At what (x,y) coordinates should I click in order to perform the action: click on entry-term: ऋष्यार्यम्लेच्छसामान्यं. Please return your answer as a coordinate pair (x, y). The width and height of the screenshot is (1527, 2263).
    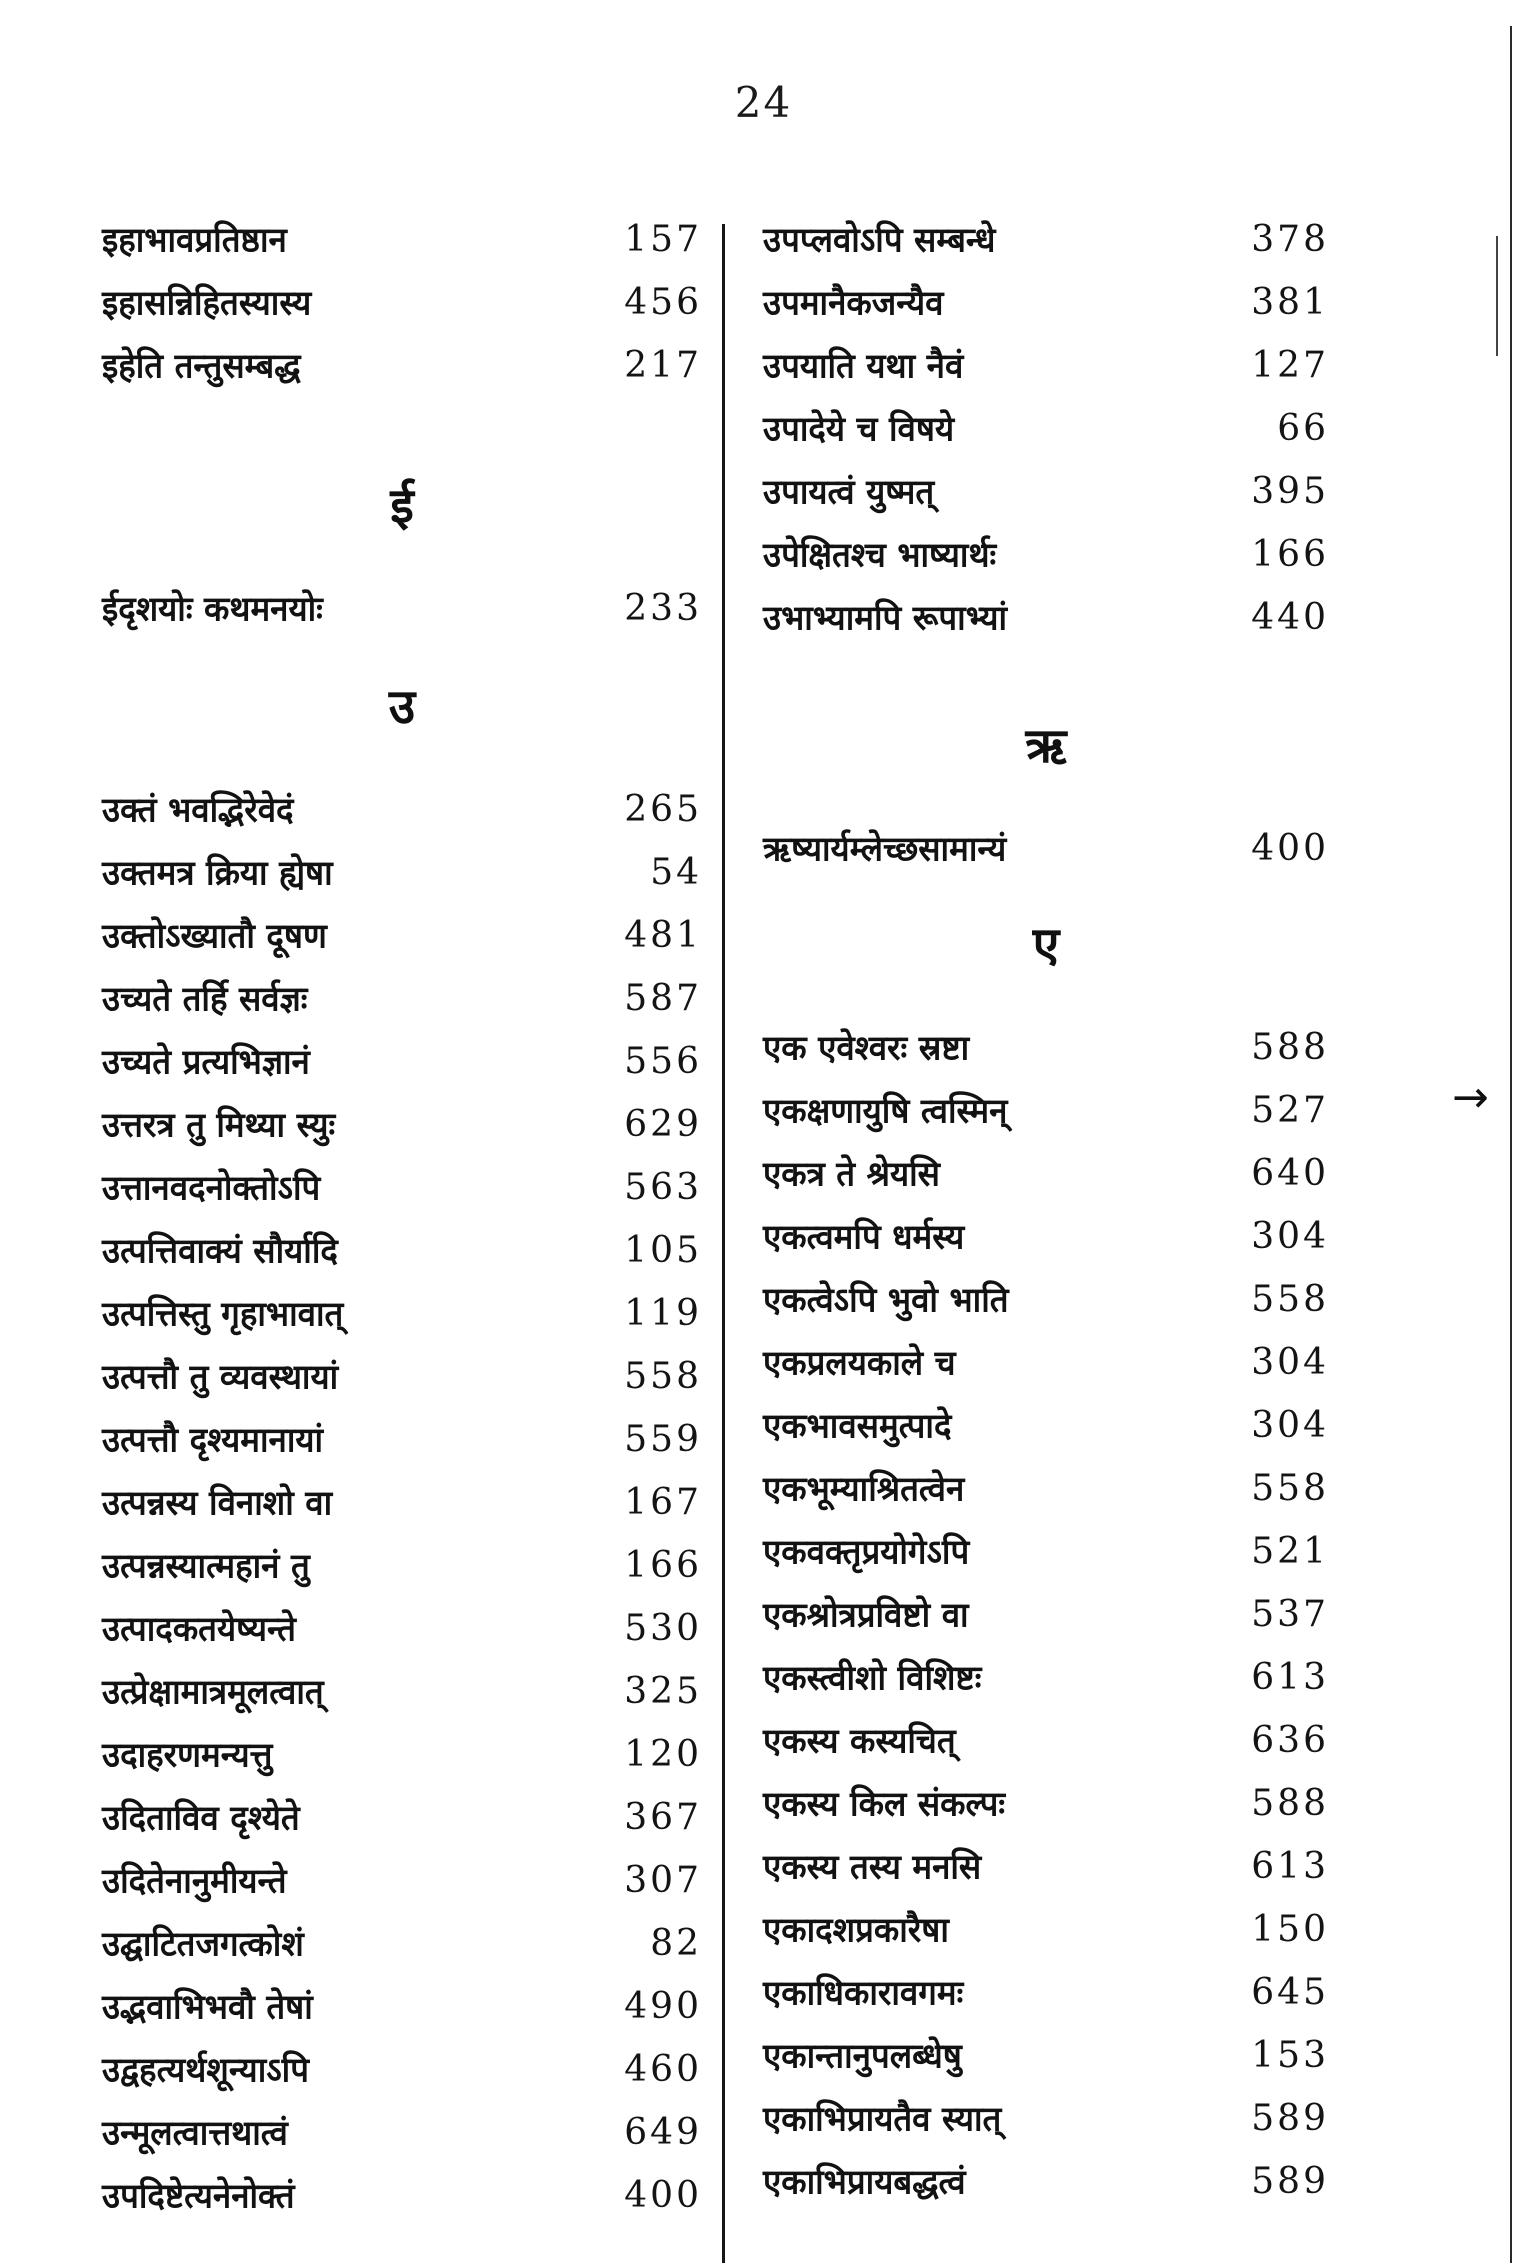
    Looking at the image, I should click on (885, 848).